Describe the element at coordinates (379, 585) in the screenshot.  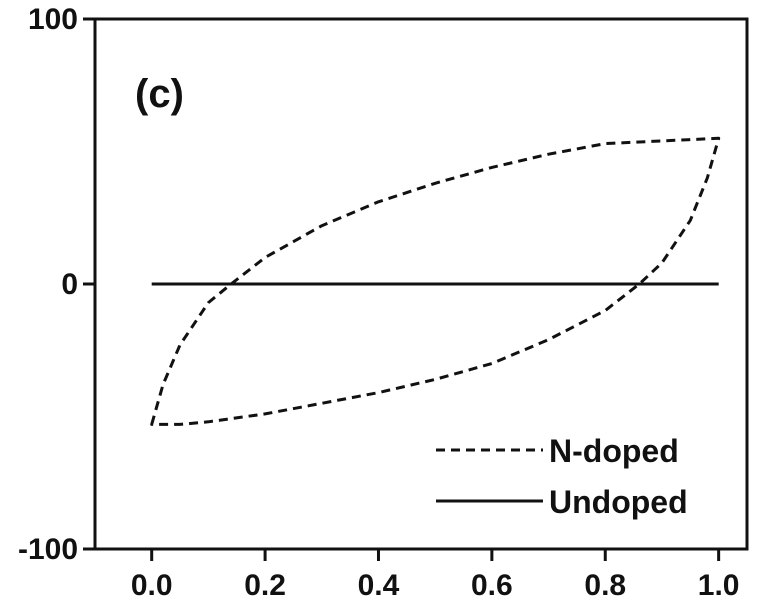
I see `x-tick-label: 0.4` at that location.